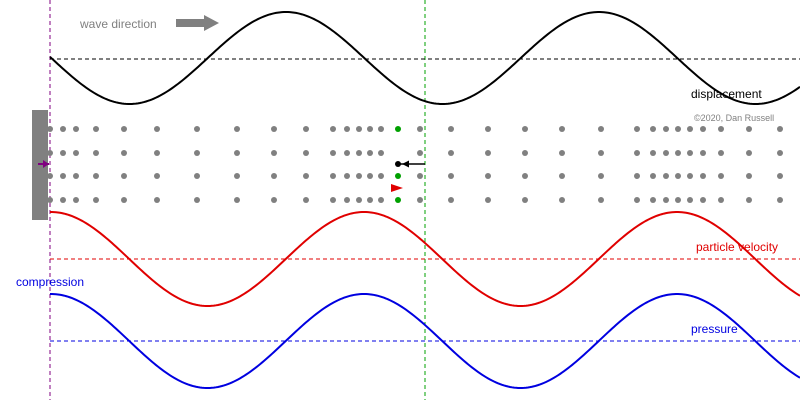 This screenshot has width=800, height=405. What do you see at coordinates (197, 23) in the screenshot?
I see `right-arrow-icon` at bounding box center [197, 23].